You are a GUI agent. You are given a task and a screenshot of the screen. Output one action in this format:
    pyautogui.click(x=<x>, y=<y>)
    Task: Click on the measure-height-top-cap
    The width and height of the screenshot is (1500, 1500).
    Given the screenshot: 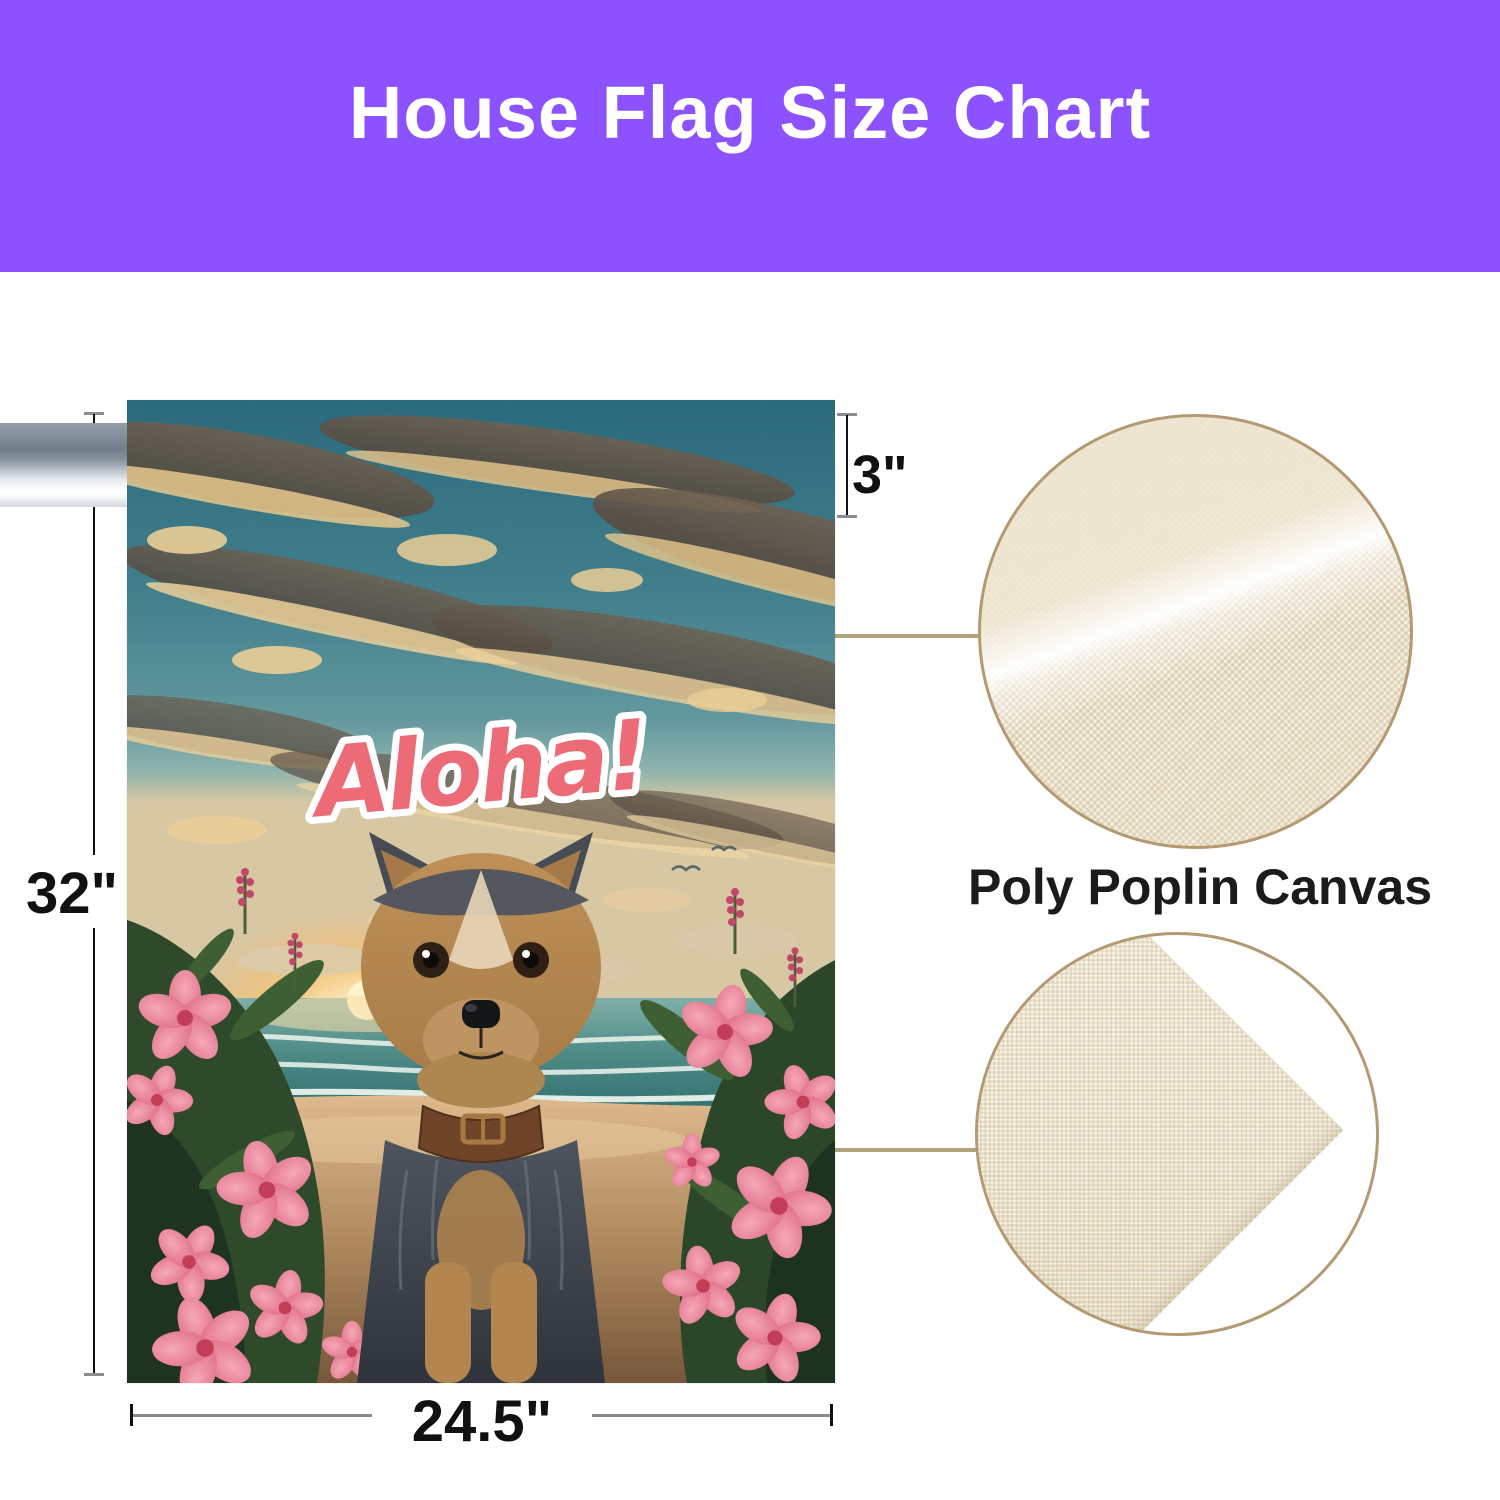 What is the action you would take?
    pyautogui.click(x=94, y=413)
    